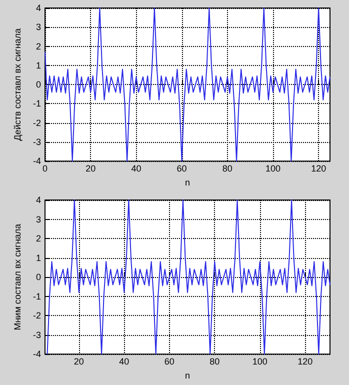 The width and height of the screenshot is (349, 385). Describe the element at coordinates (17, 277) in the screenshot. I see `y-axis-title: Мним составл вх сигнала` at that location.